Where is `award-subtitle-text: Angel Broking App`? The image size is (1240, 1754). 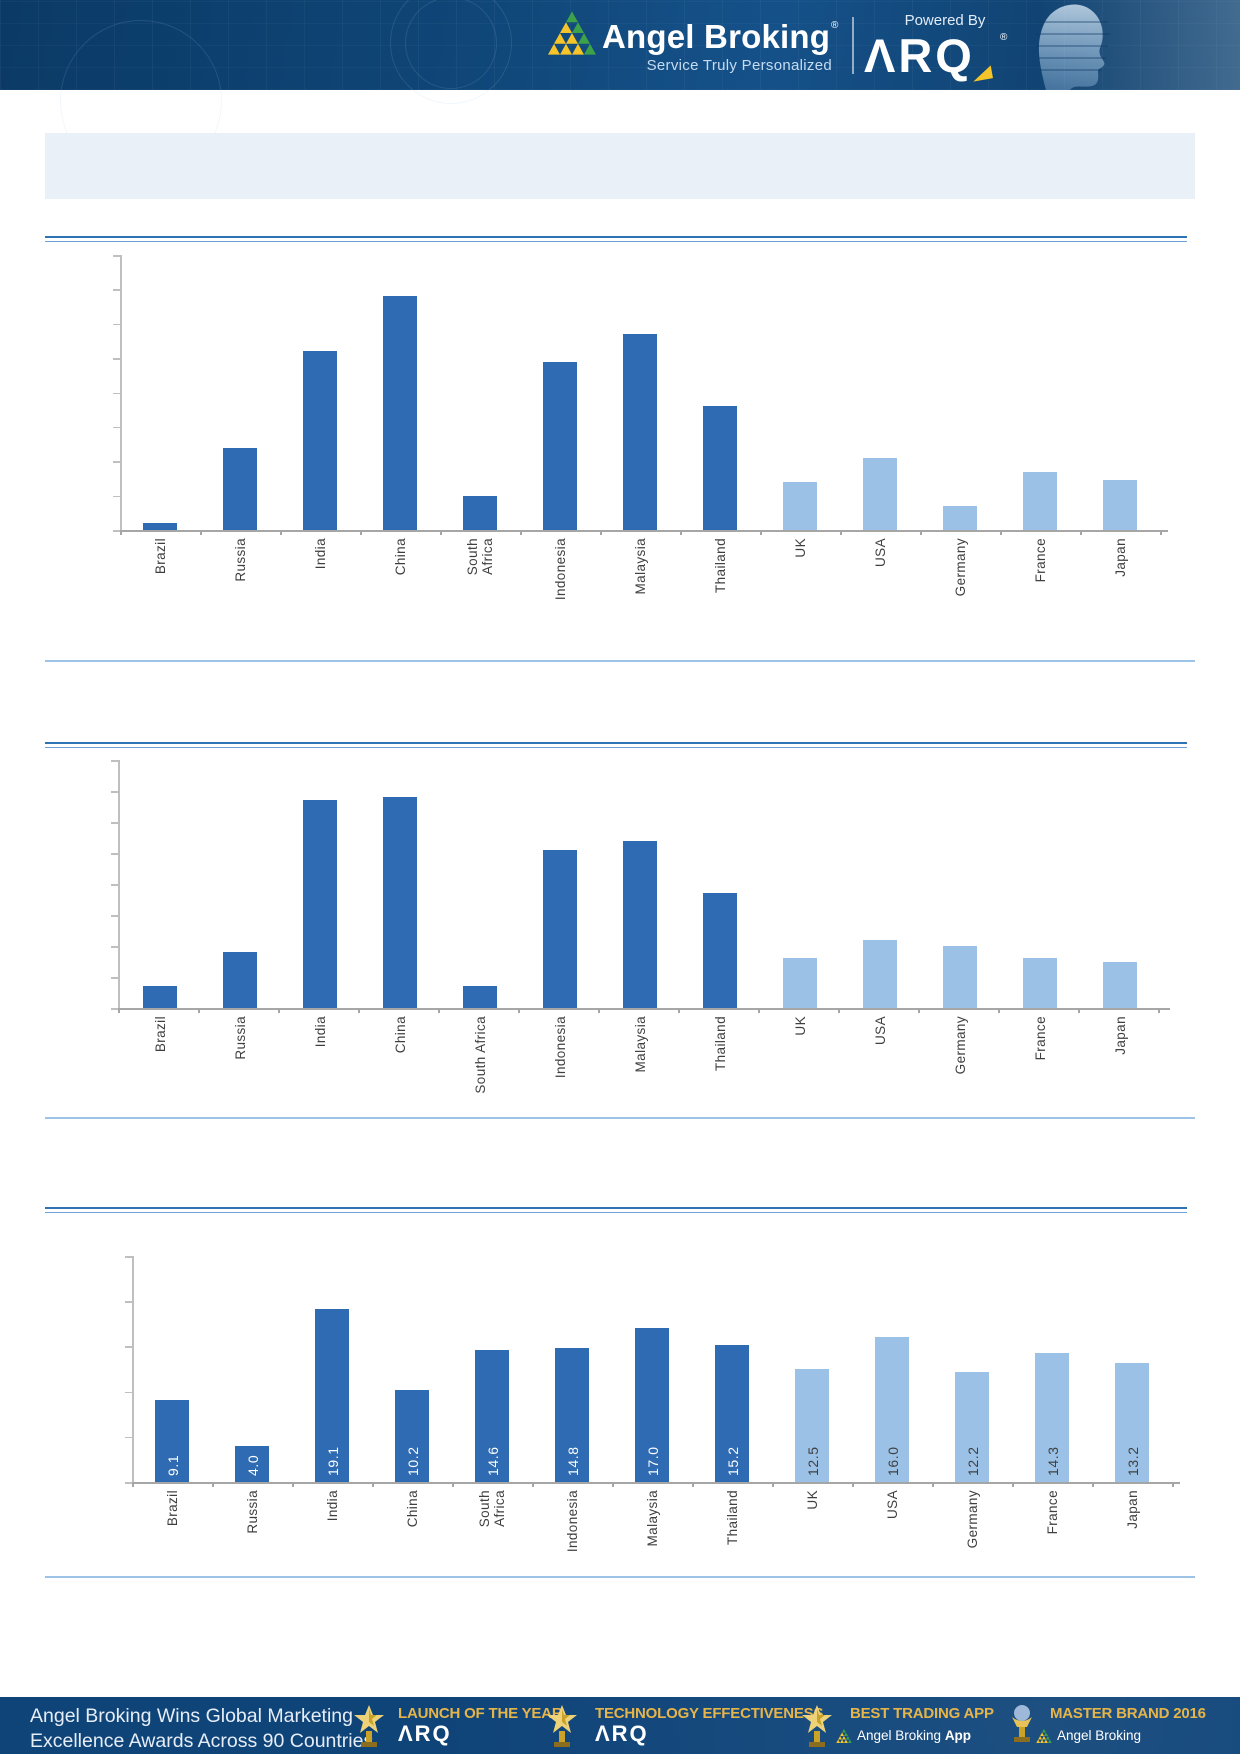 award-subtitle-text: Angel Broking App is located at coordinates (914, 1735).